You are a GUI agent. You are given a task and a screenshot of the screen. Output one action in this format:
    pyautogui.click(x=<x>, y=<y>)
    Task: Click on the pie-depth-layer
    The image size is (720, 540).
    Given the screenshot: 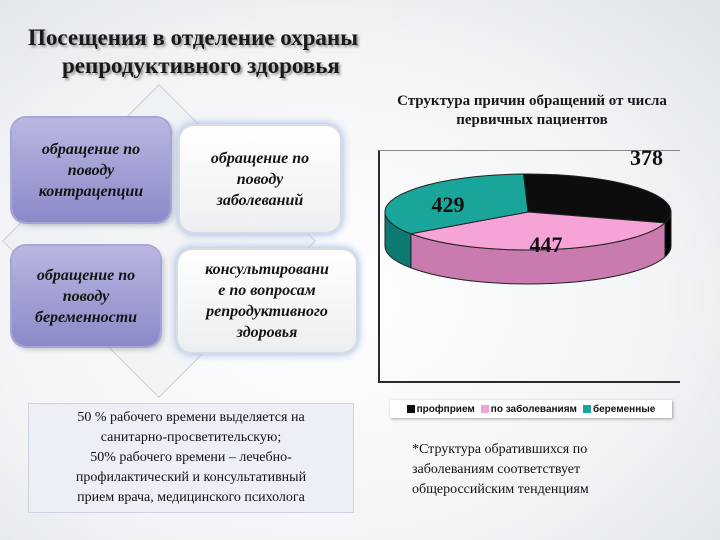 What is the action you would take?
    pyautogui.click(x=528, y=248)
    